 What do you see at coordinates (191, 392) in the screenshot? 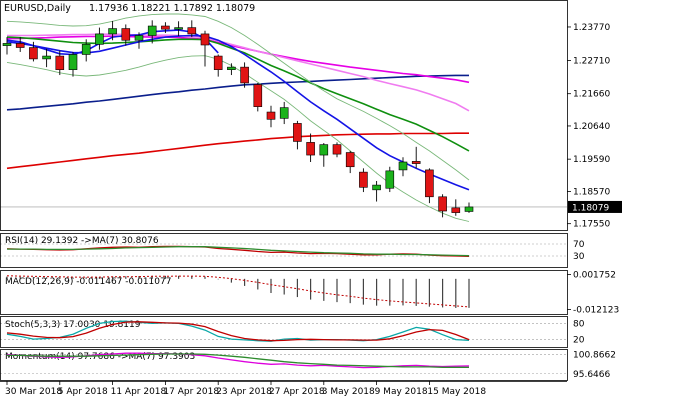
I see `date-tick-label: 17 Apr 2018` at bounding box center [191, 392].